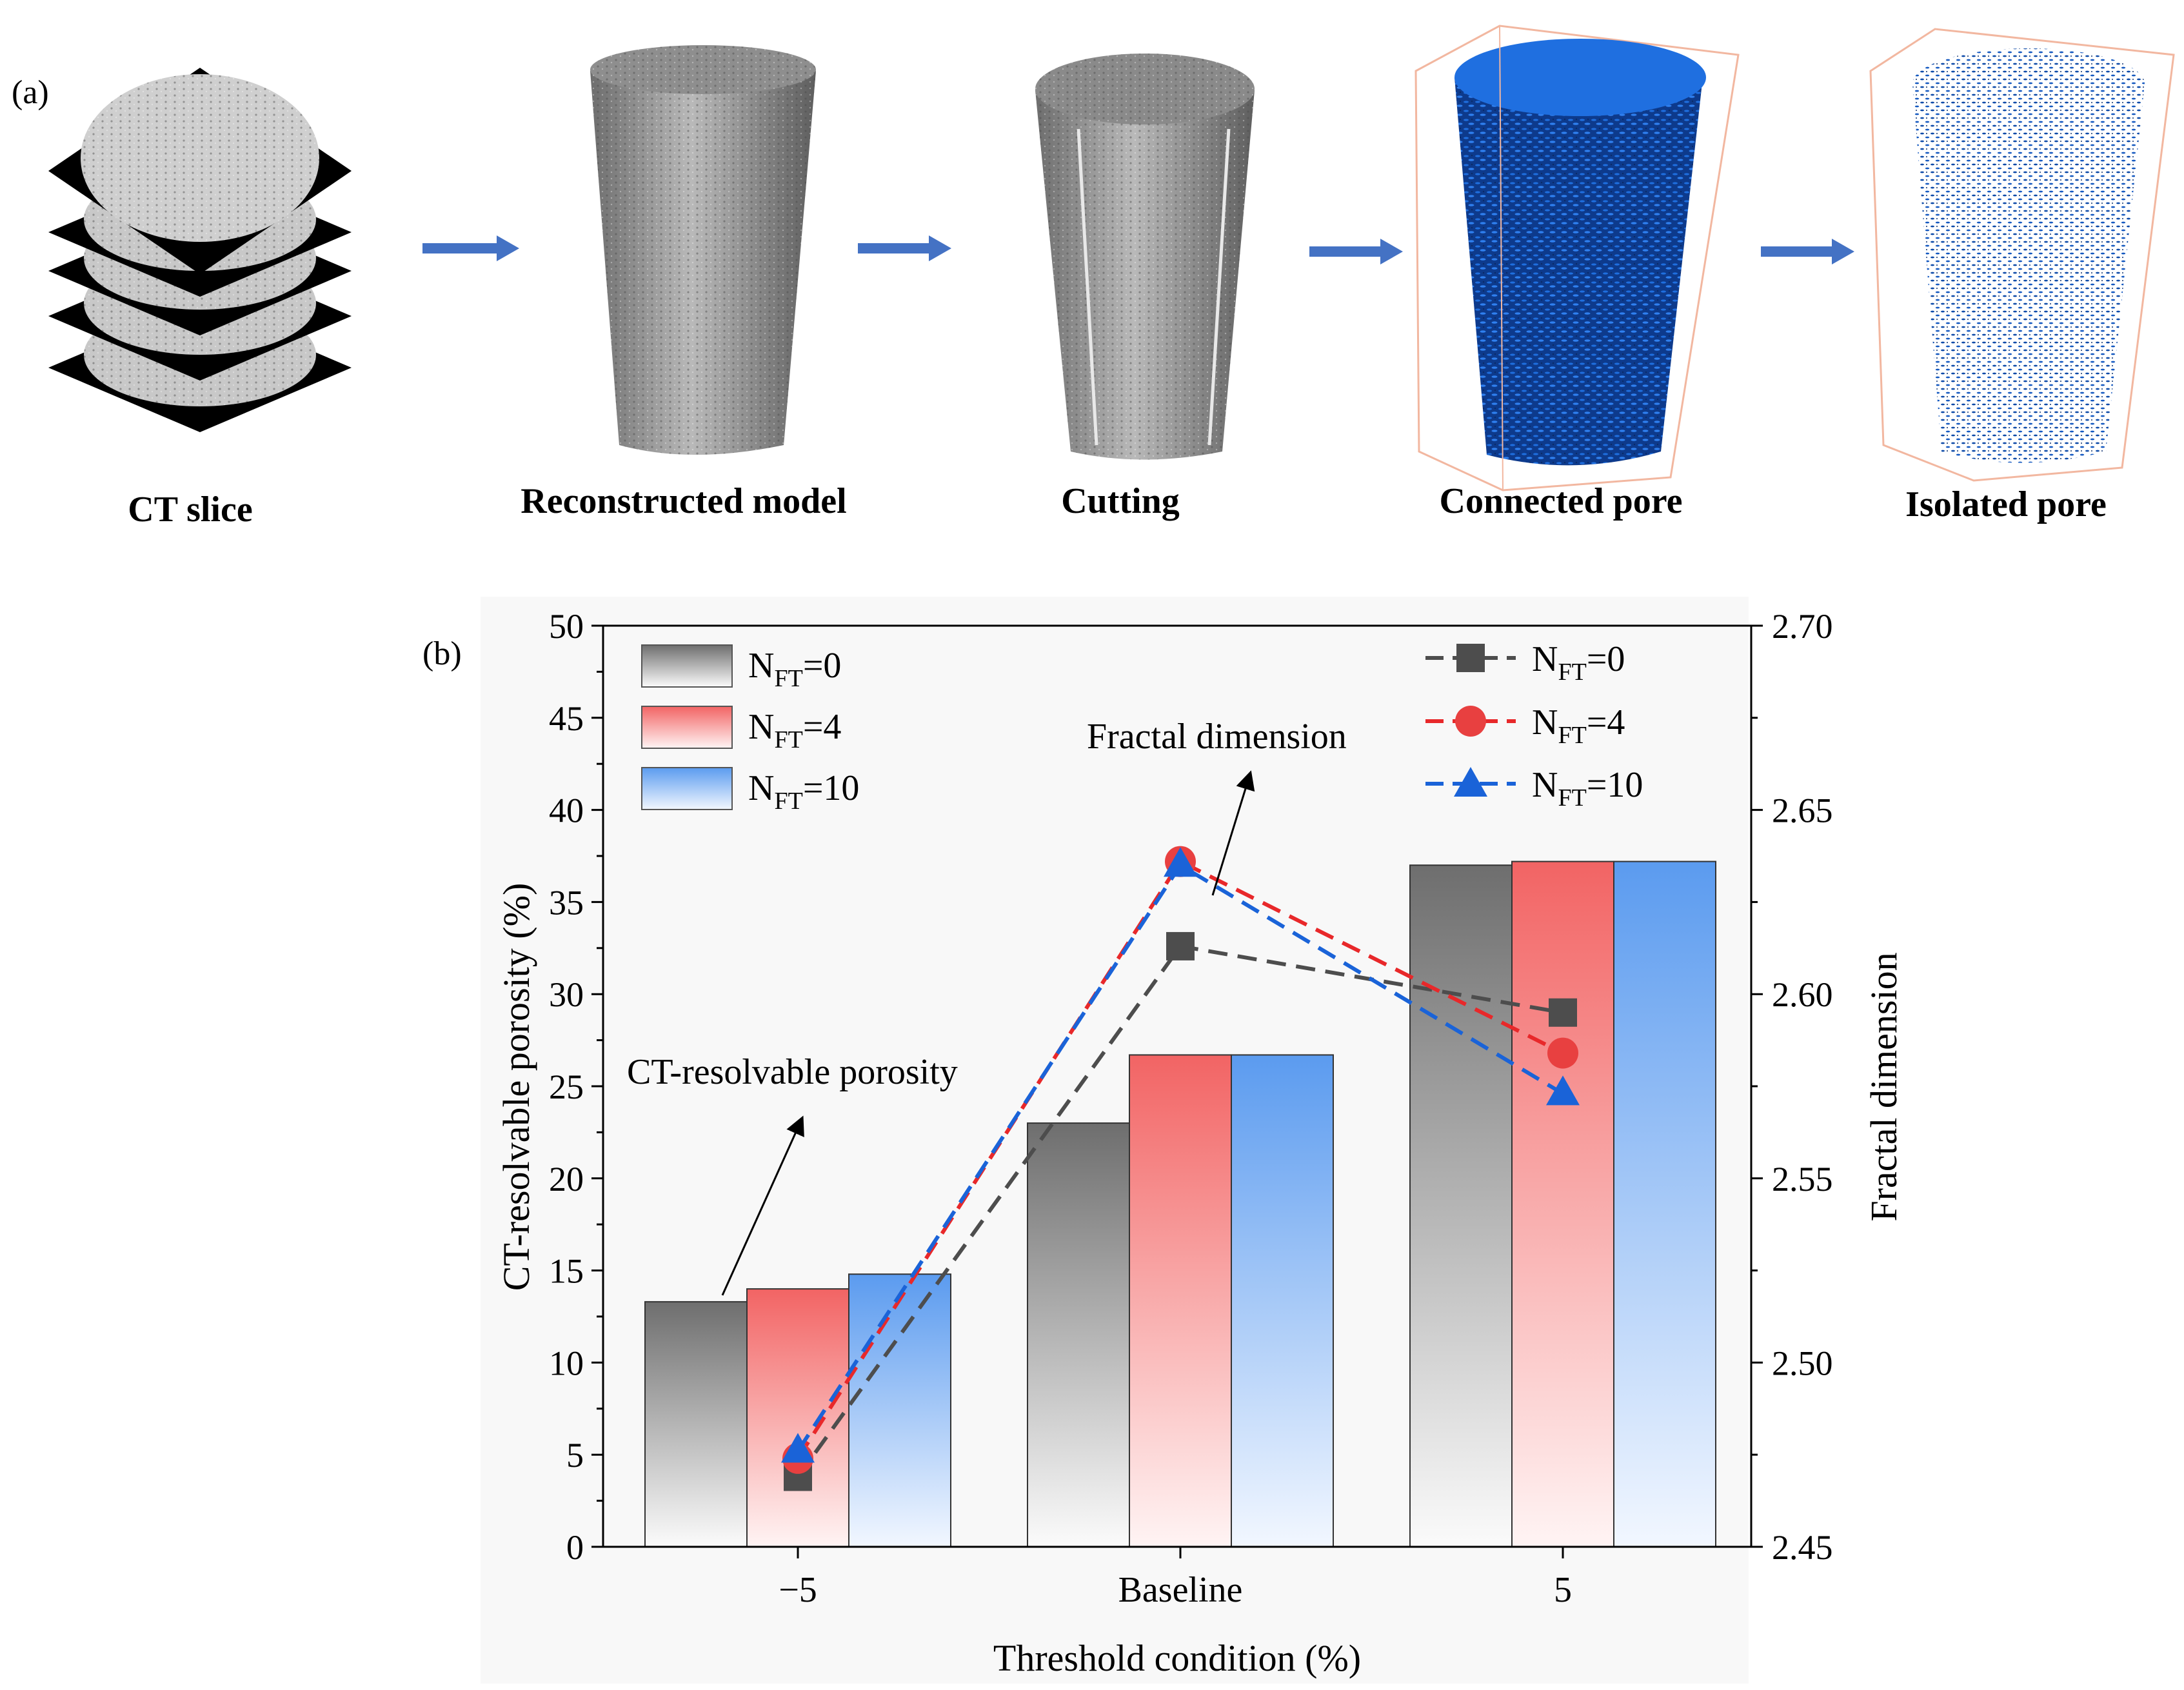  What do you see at coordinates (1802, 994) in the screenshot?
I see `y-right-tick-label-3: 2.60` at bounding box center [1802, 994].